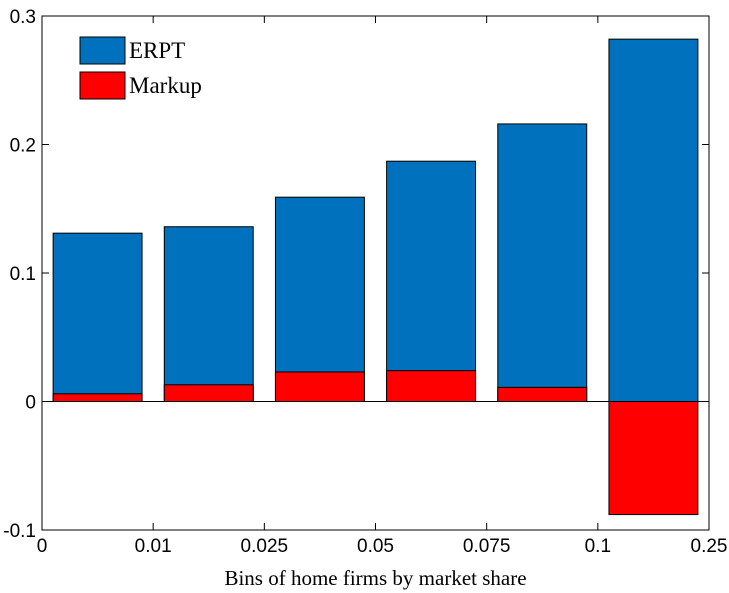 This screenshot has width=729, height=593. I want to click on y-tick-label: 0.3, so click(23, 17).